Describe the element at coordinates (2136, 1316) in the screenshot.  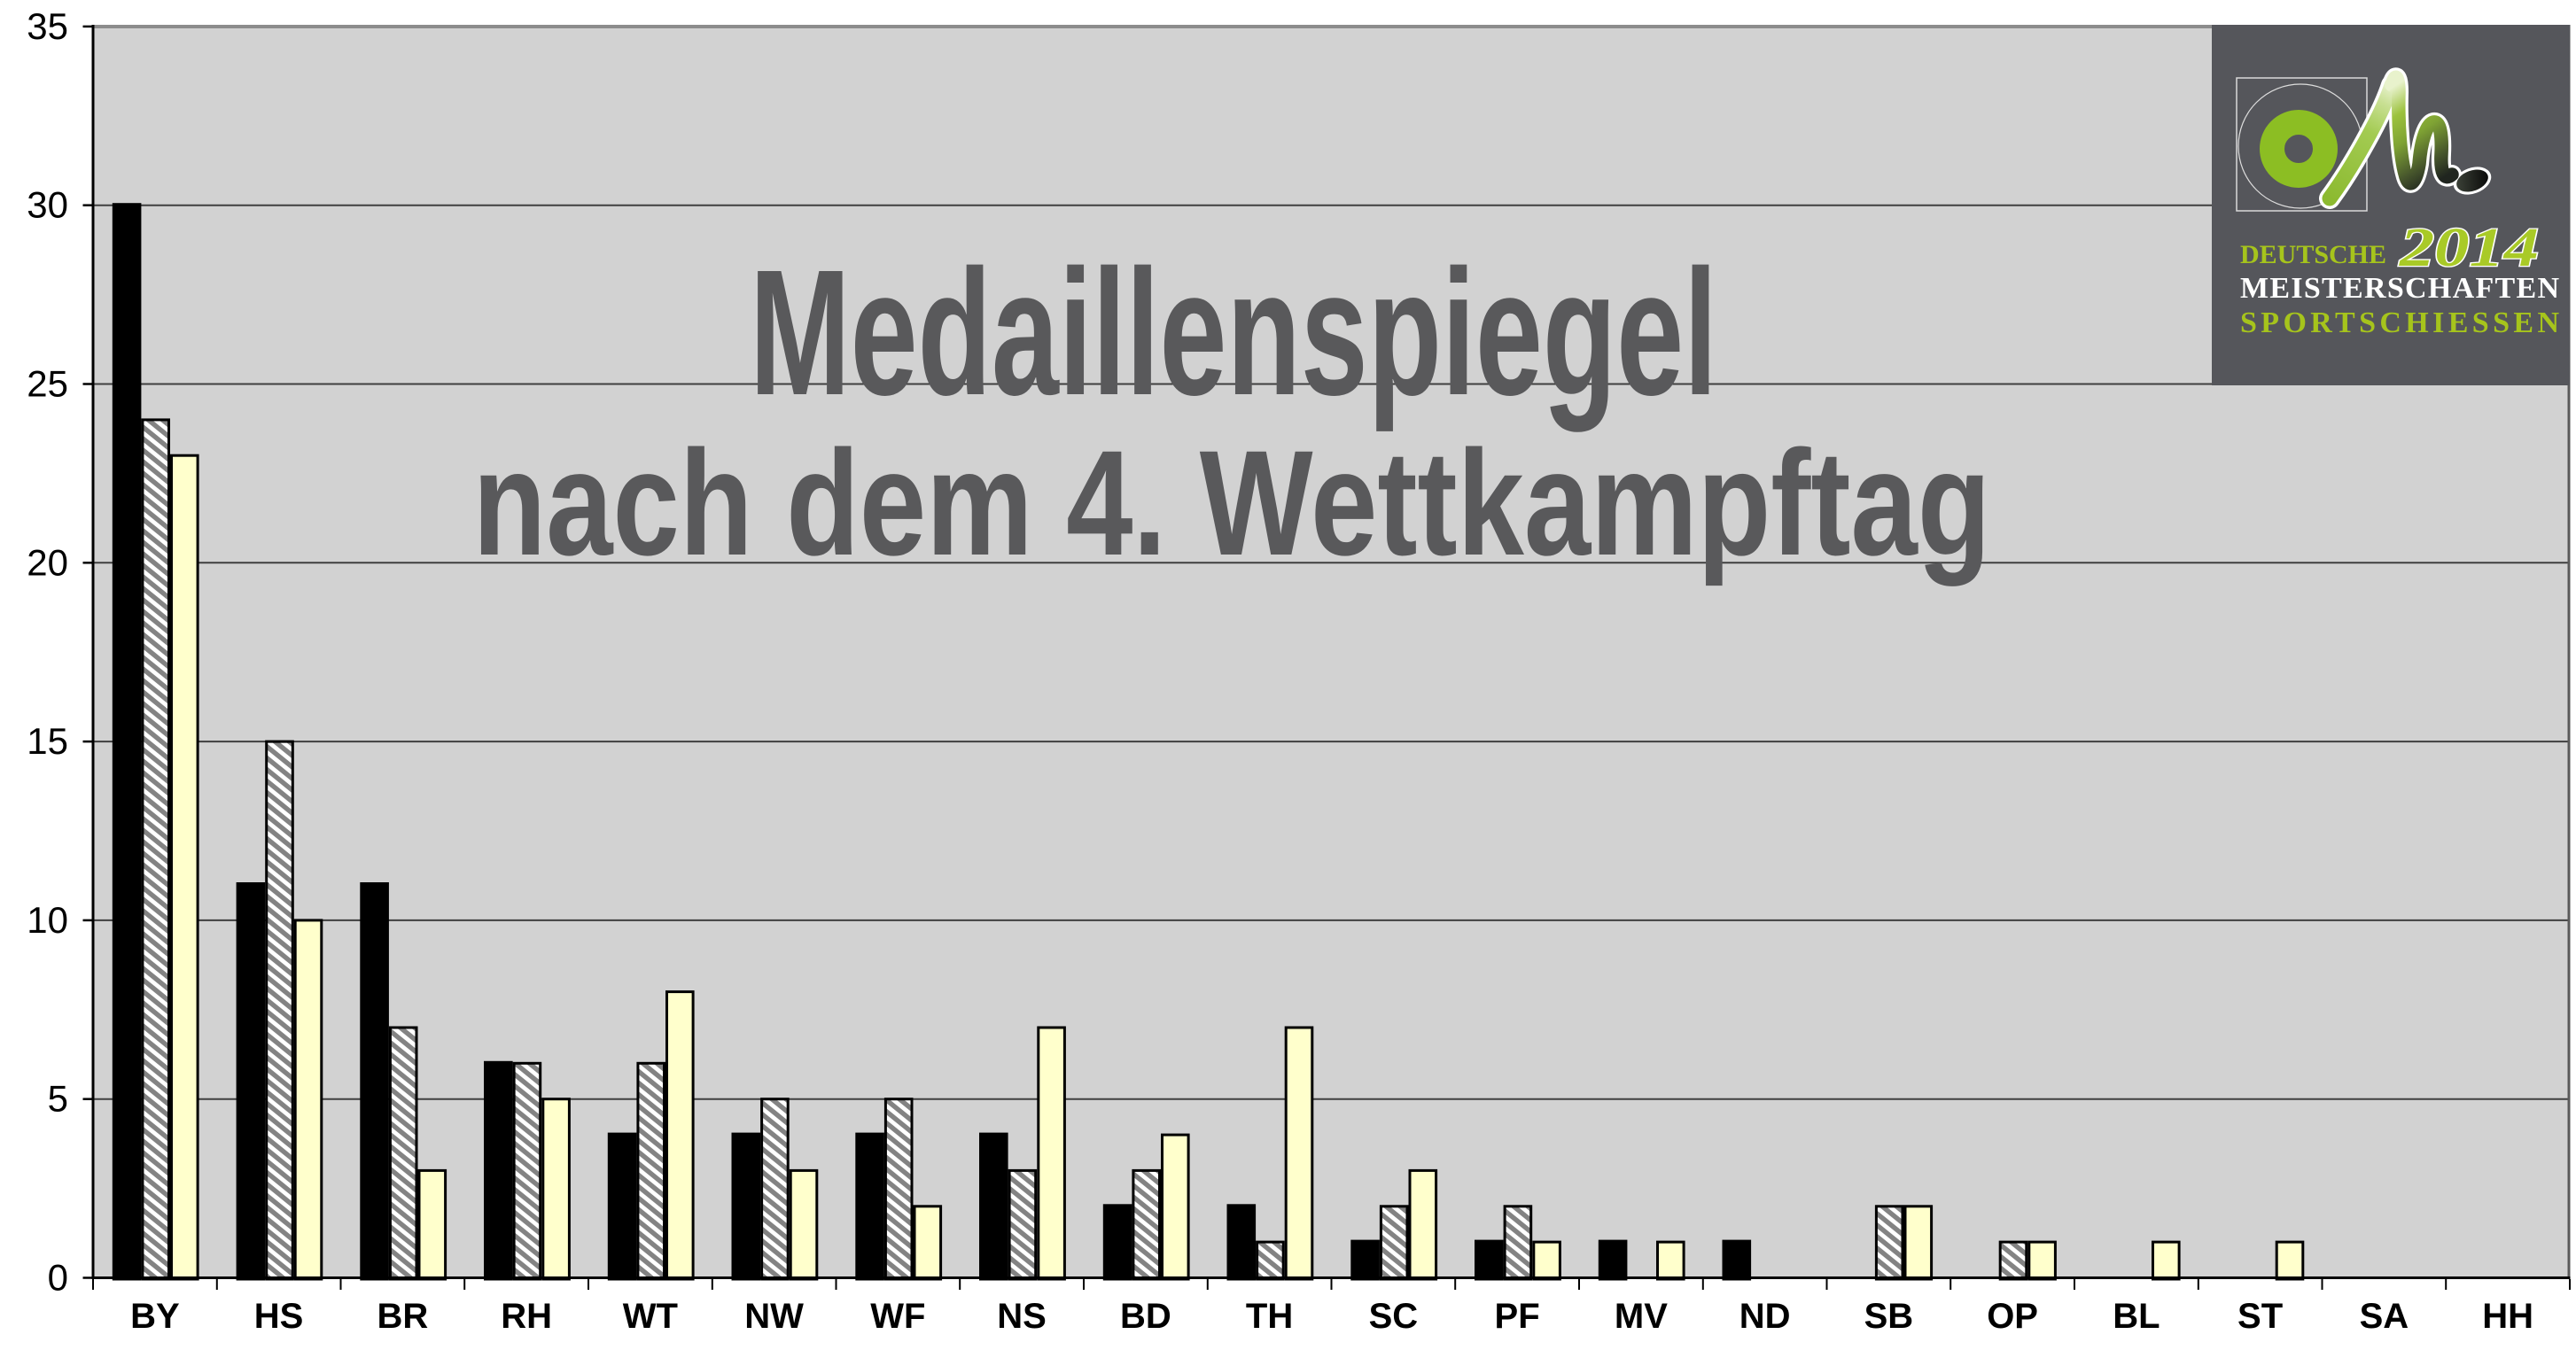
I see `svg-text: BL` at that location.